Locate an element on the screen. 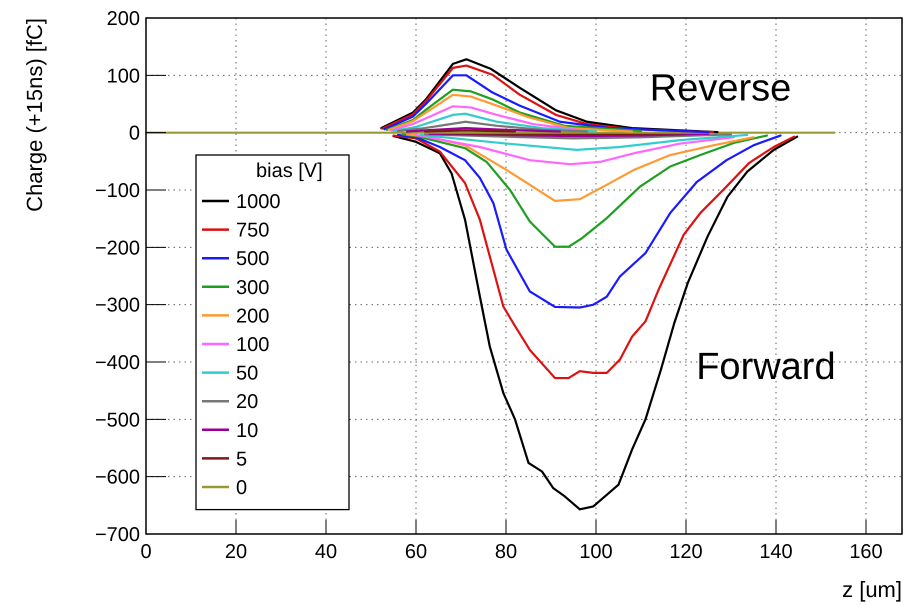 The image size is (911, 605). legend-label: 200 is located at coordinates (253, 316).